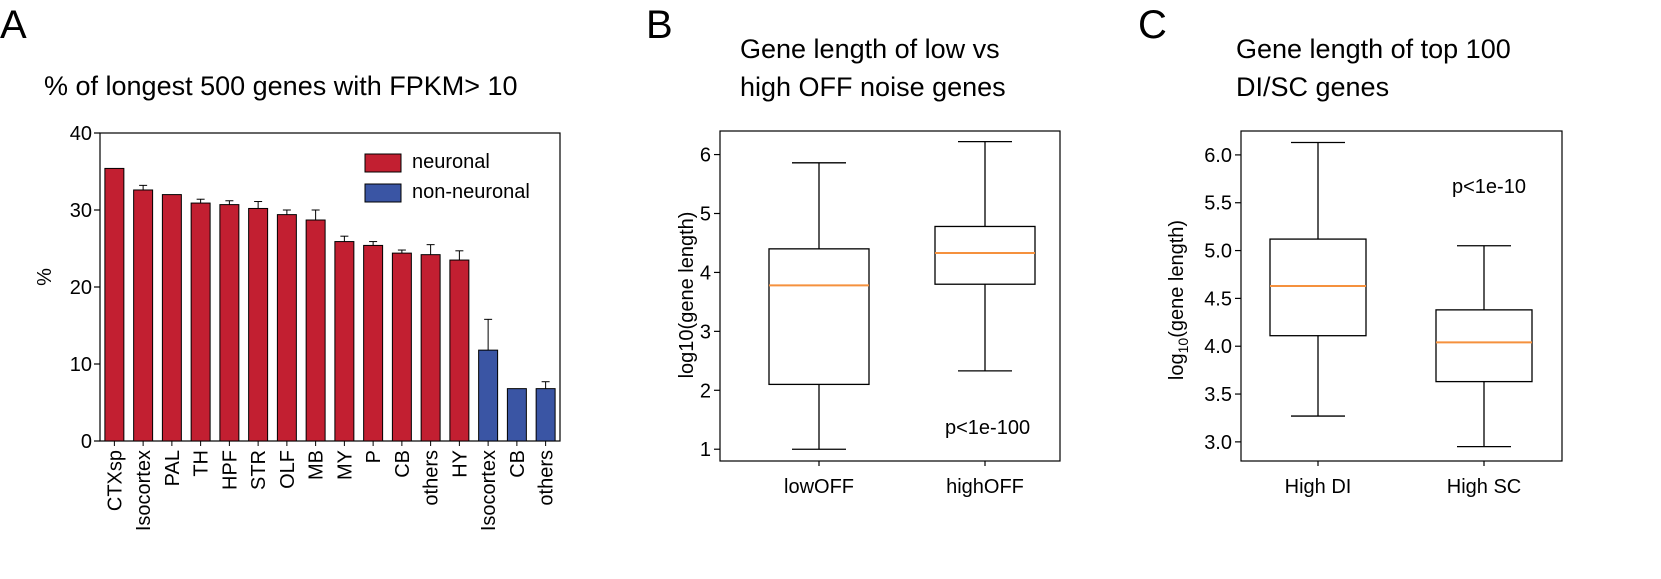  Describe the element at coordinates (819, 487) in the screenshot. I see `category-label: lowOFF` at that location.